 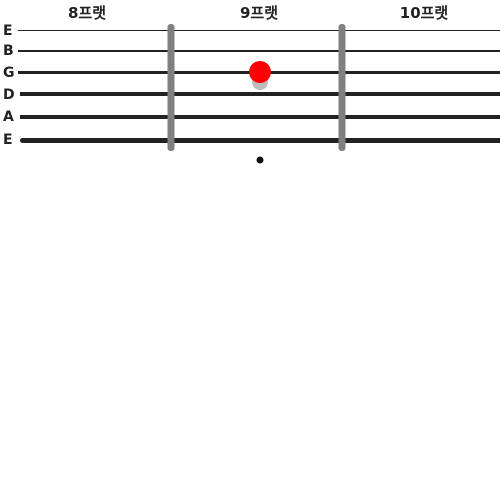 I want to click on fret-label-9: 9프랫, so click(x=259, y=13).